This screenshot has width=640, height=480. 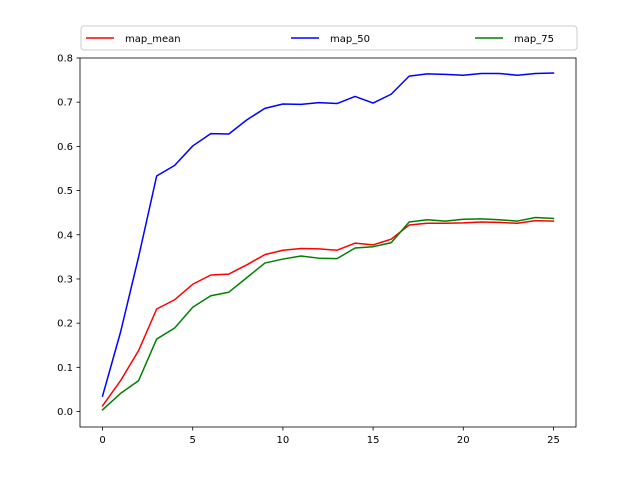 What do you see at coordinates (65, 147) in the screenshot?
I see `y-tick-label: 0.6` at bounding box center [65, 147].